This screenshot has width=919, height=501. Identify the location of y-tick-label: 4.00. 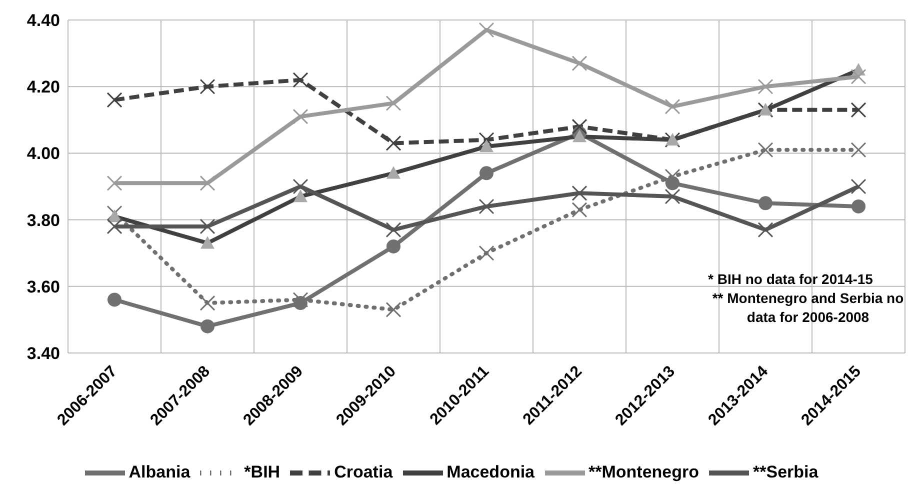
(43, 154).